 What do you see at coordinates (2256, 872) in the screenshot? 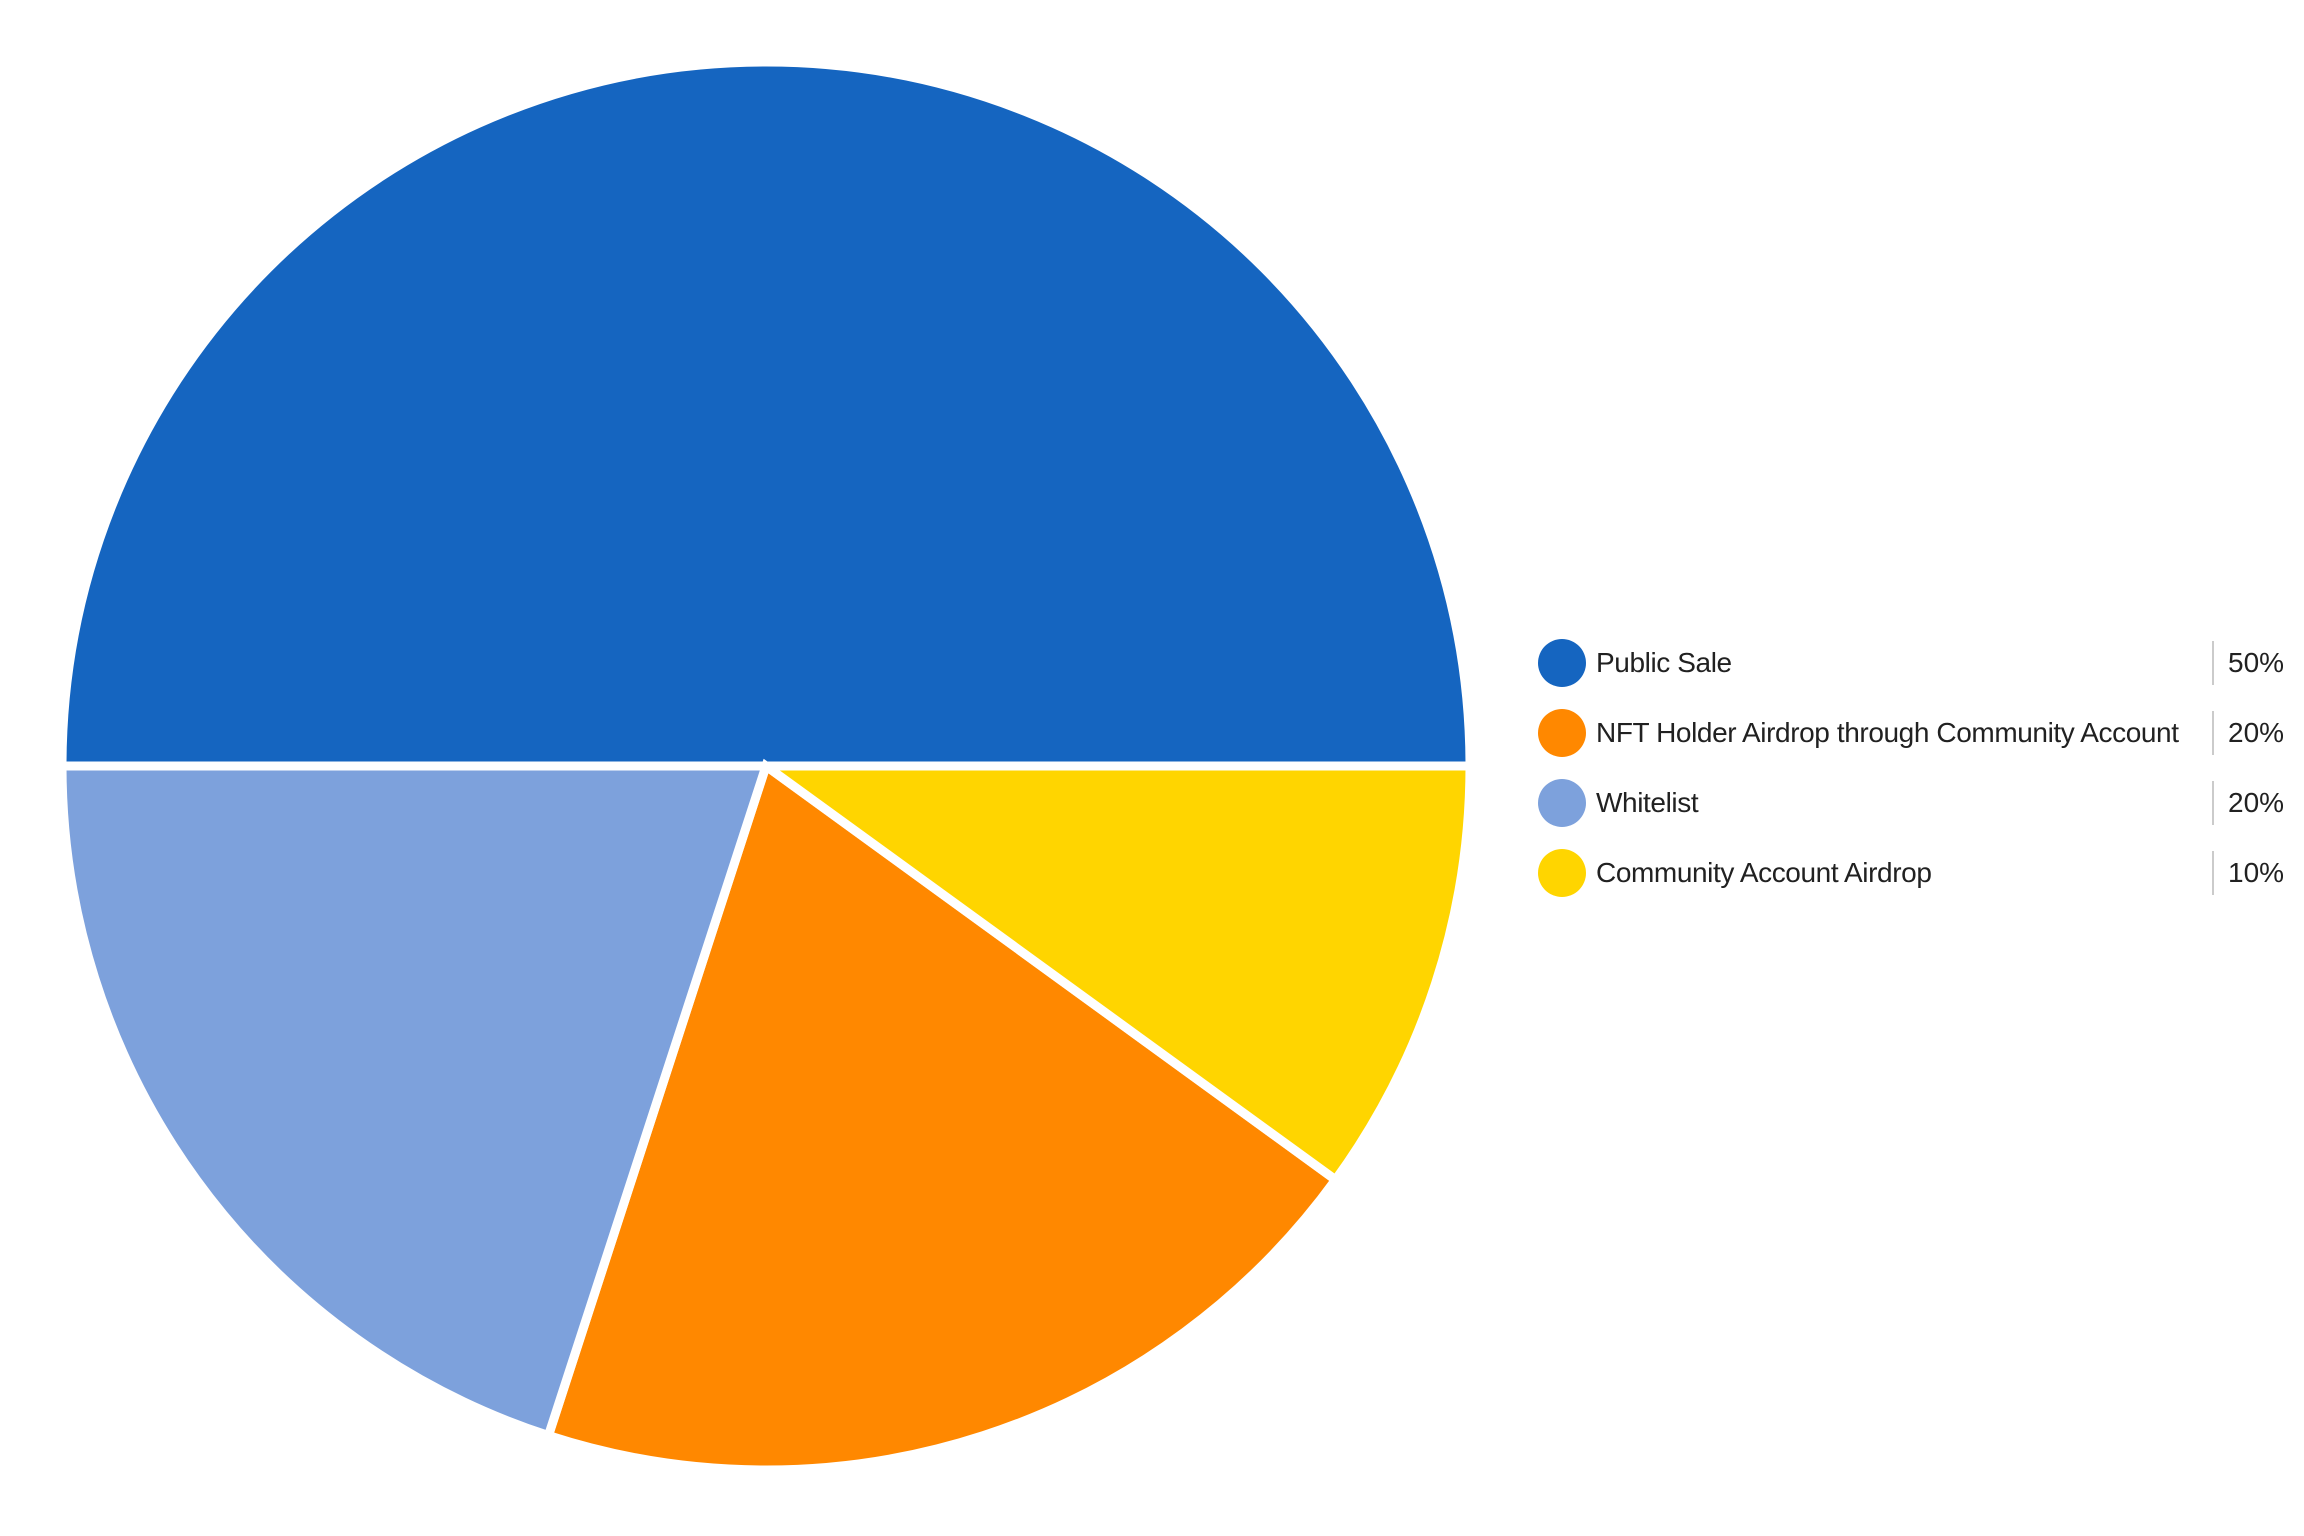
I see `legend-percent: 10%` at bounding box center [2256, 872].